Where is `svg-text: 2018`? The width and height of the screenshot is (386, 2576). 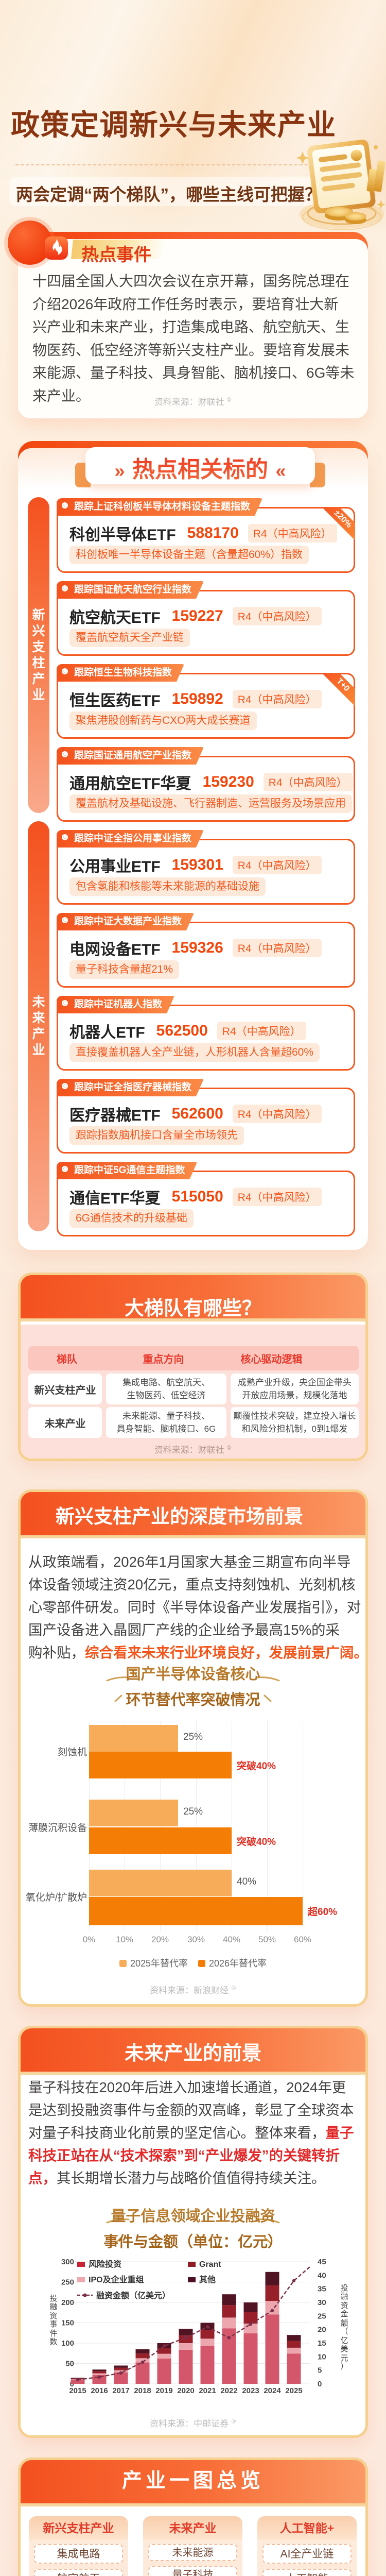
svg-text: 2018 is located at coordinates (143, 2390).